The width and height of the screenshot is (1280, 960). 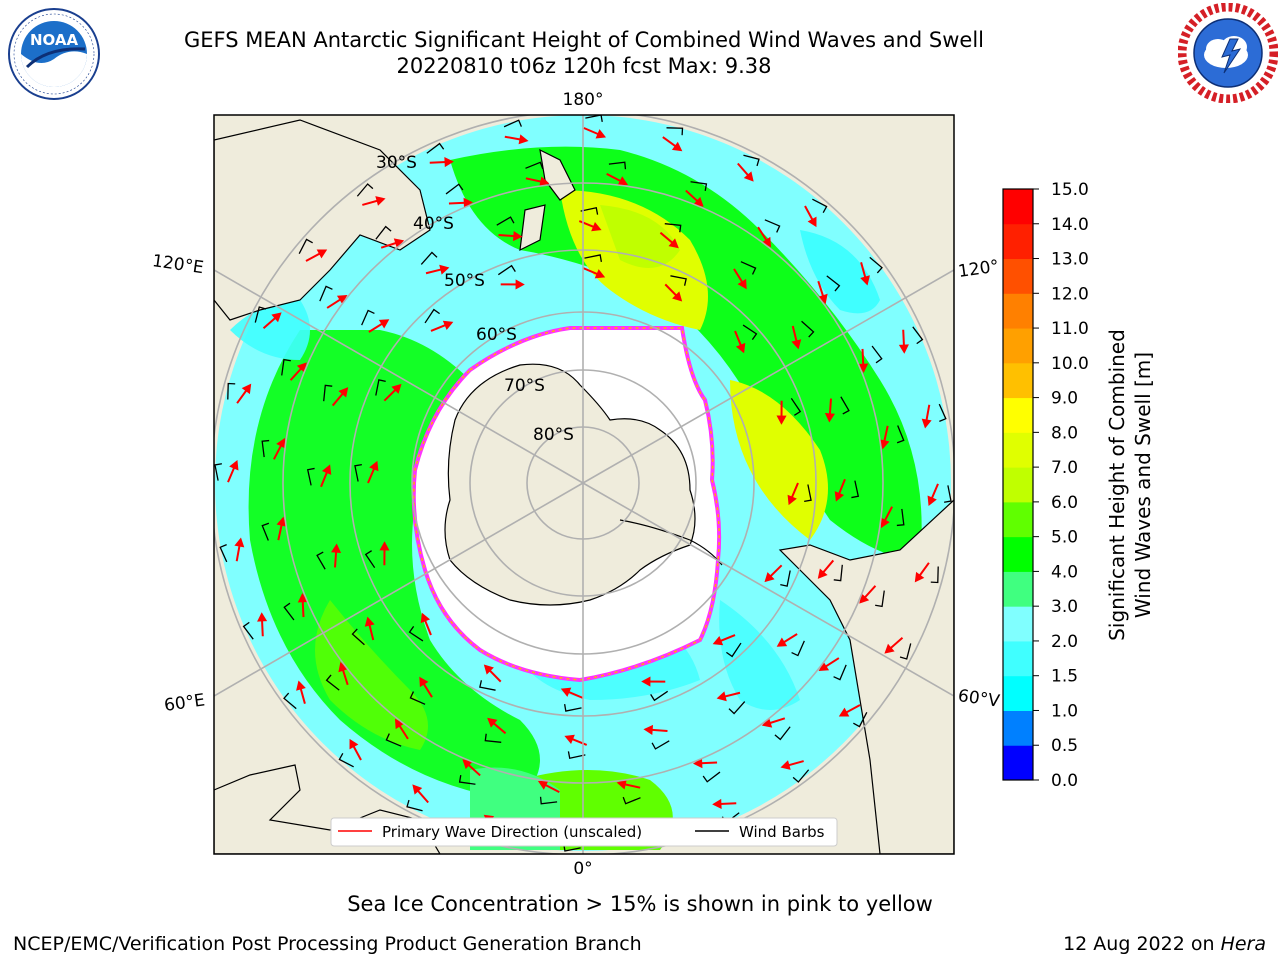 What do you see at coordinates (464, 281) in the screenshot?
I see `lat-label-50s: 50°S` at bounding box center [464, 281].